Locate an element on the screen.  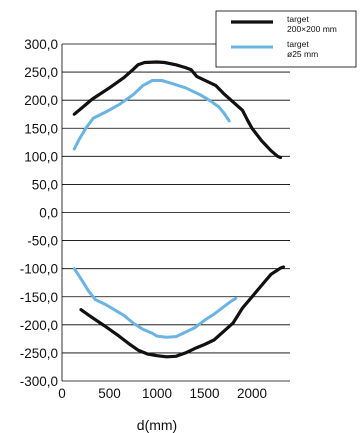
x-tick-label: 1500 is located at coordinates (204, 393).